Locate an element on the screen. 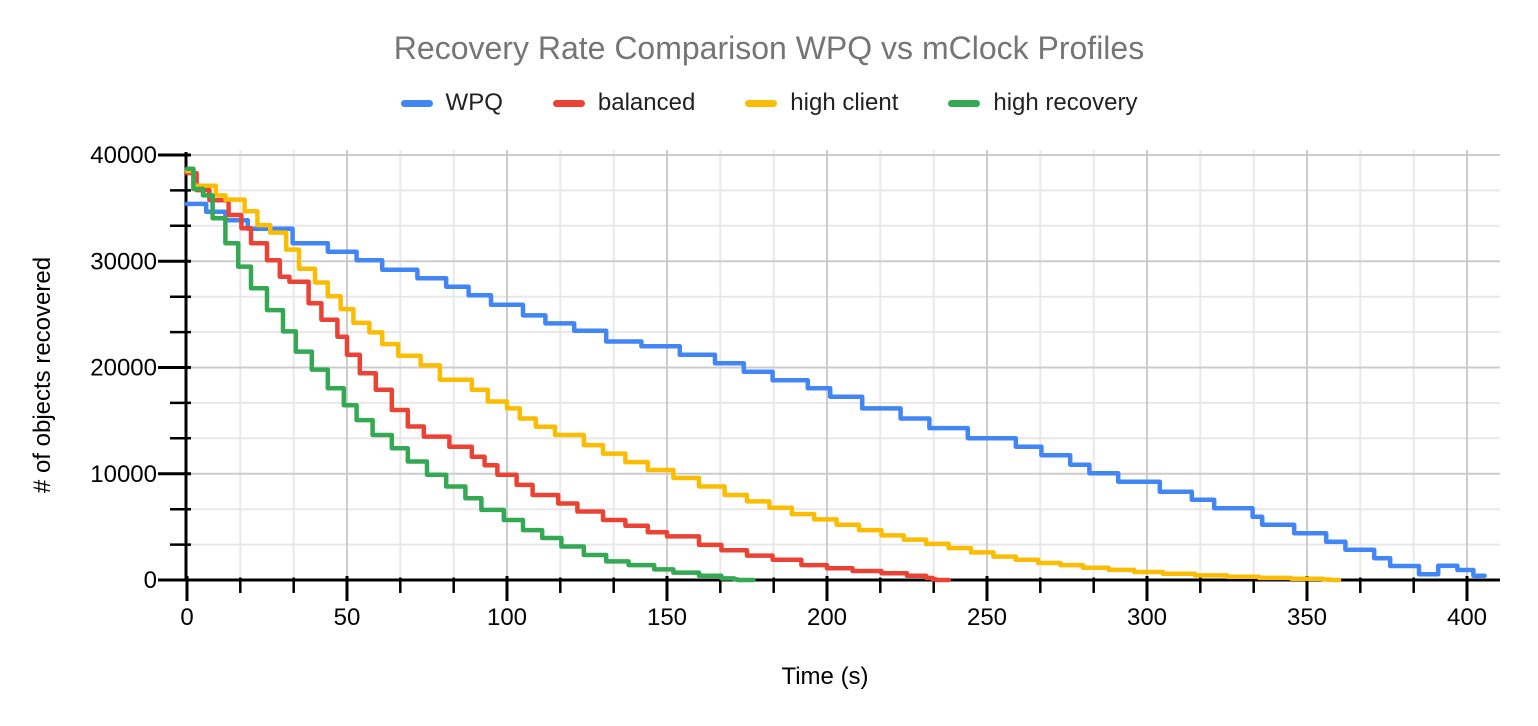 Image resolution: width=1538 pixels, height=726 pixels. svg-text: 300 is located at coordinates (1147, 617).